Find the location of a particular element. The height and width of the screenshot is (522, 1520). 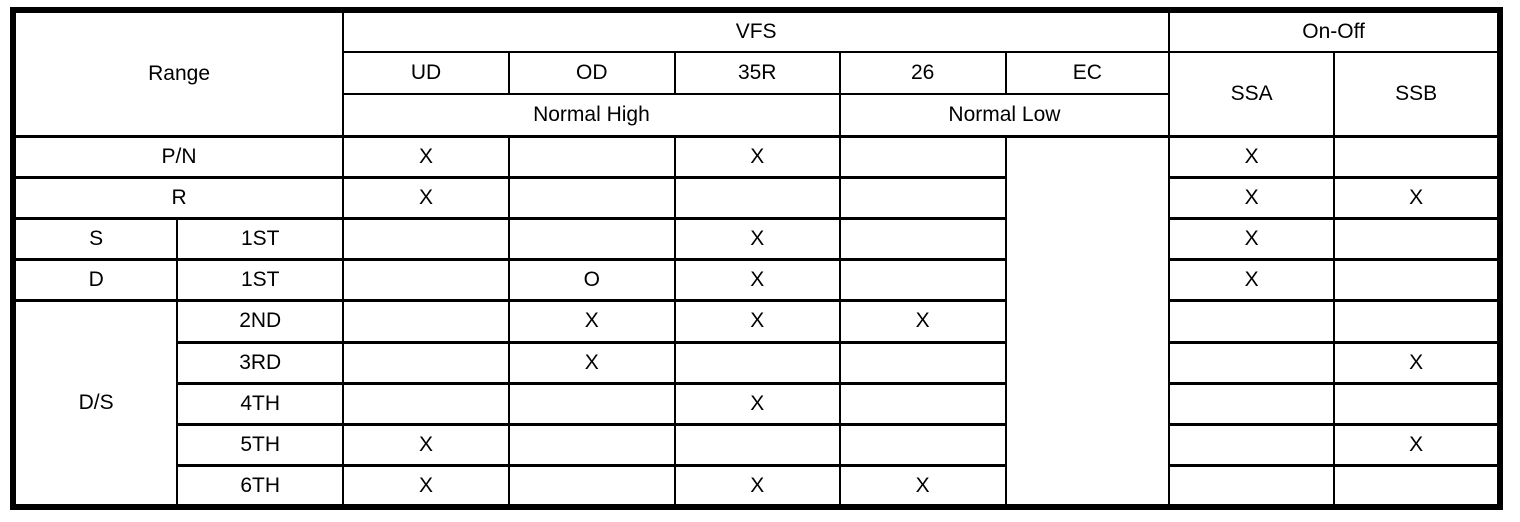

range-cell: R is located at coordinates (178, 197).